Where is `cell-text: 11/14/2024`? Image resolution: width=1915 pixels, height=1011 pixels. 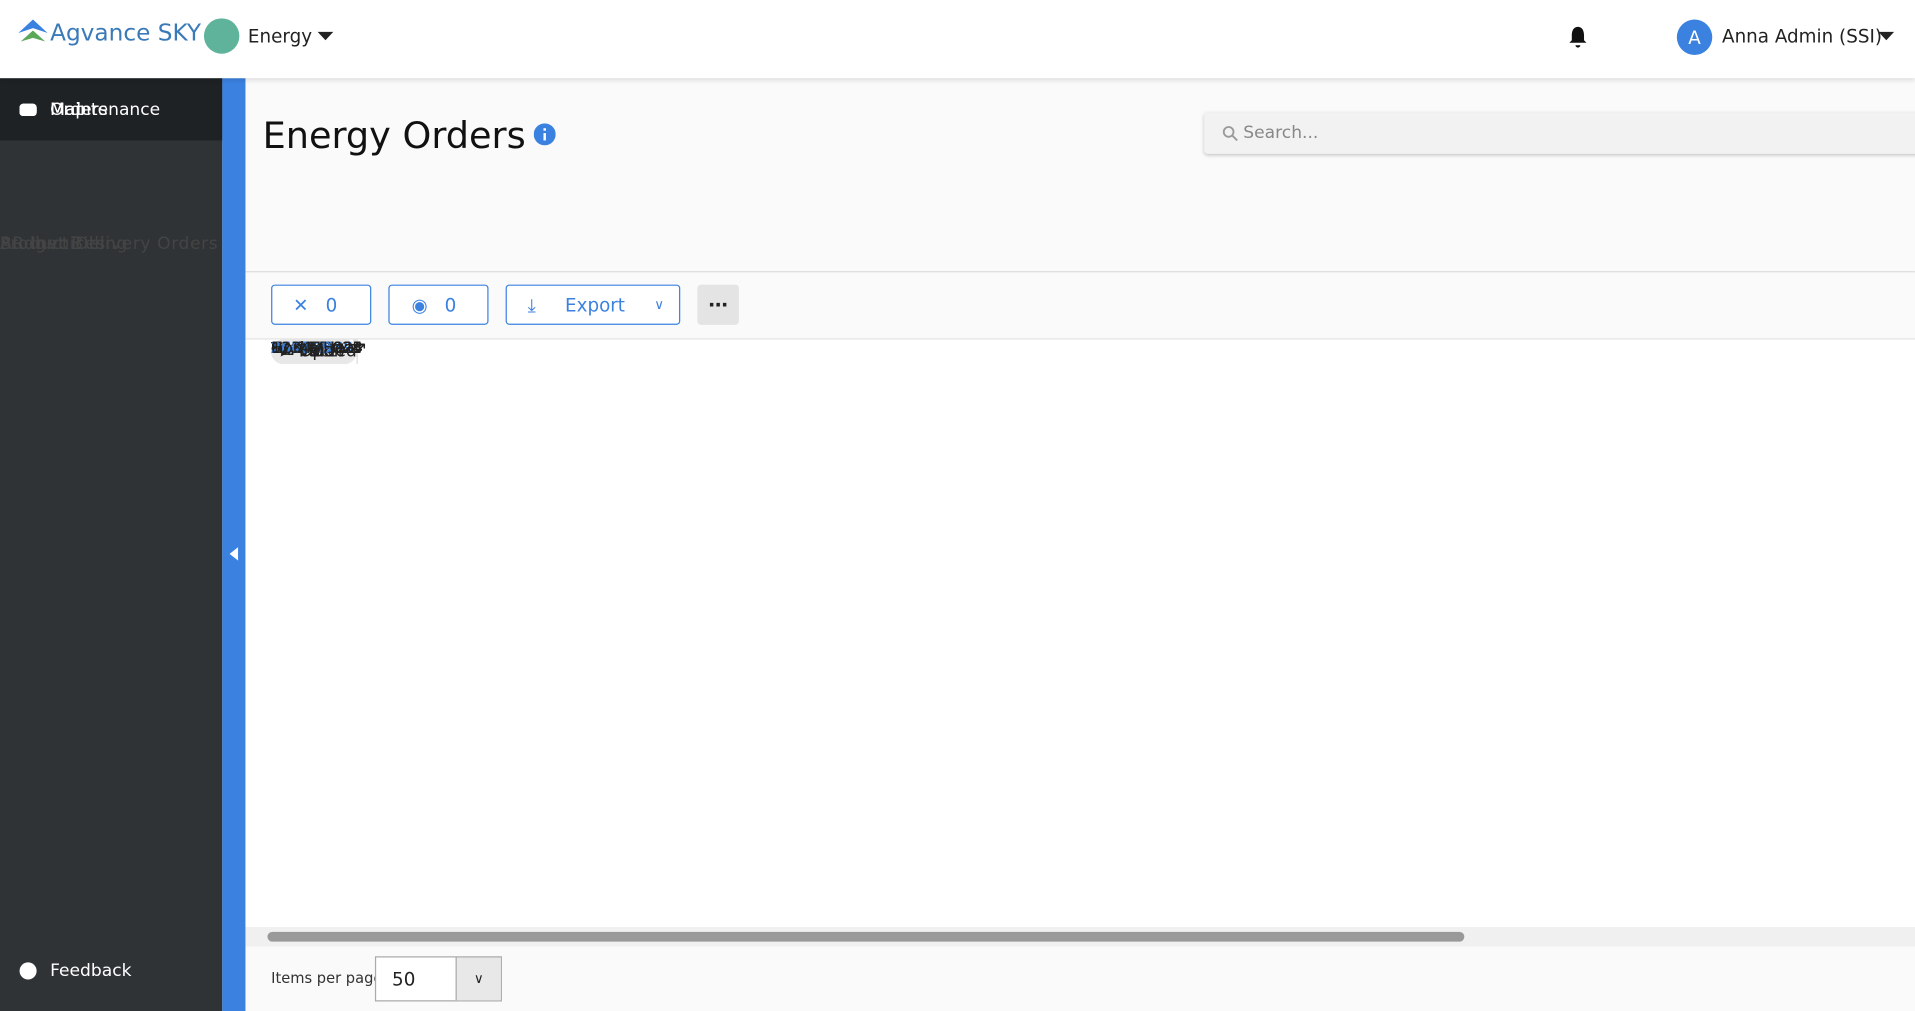
cell-text: 11/14/2024 is located at coordinates (317, 348).